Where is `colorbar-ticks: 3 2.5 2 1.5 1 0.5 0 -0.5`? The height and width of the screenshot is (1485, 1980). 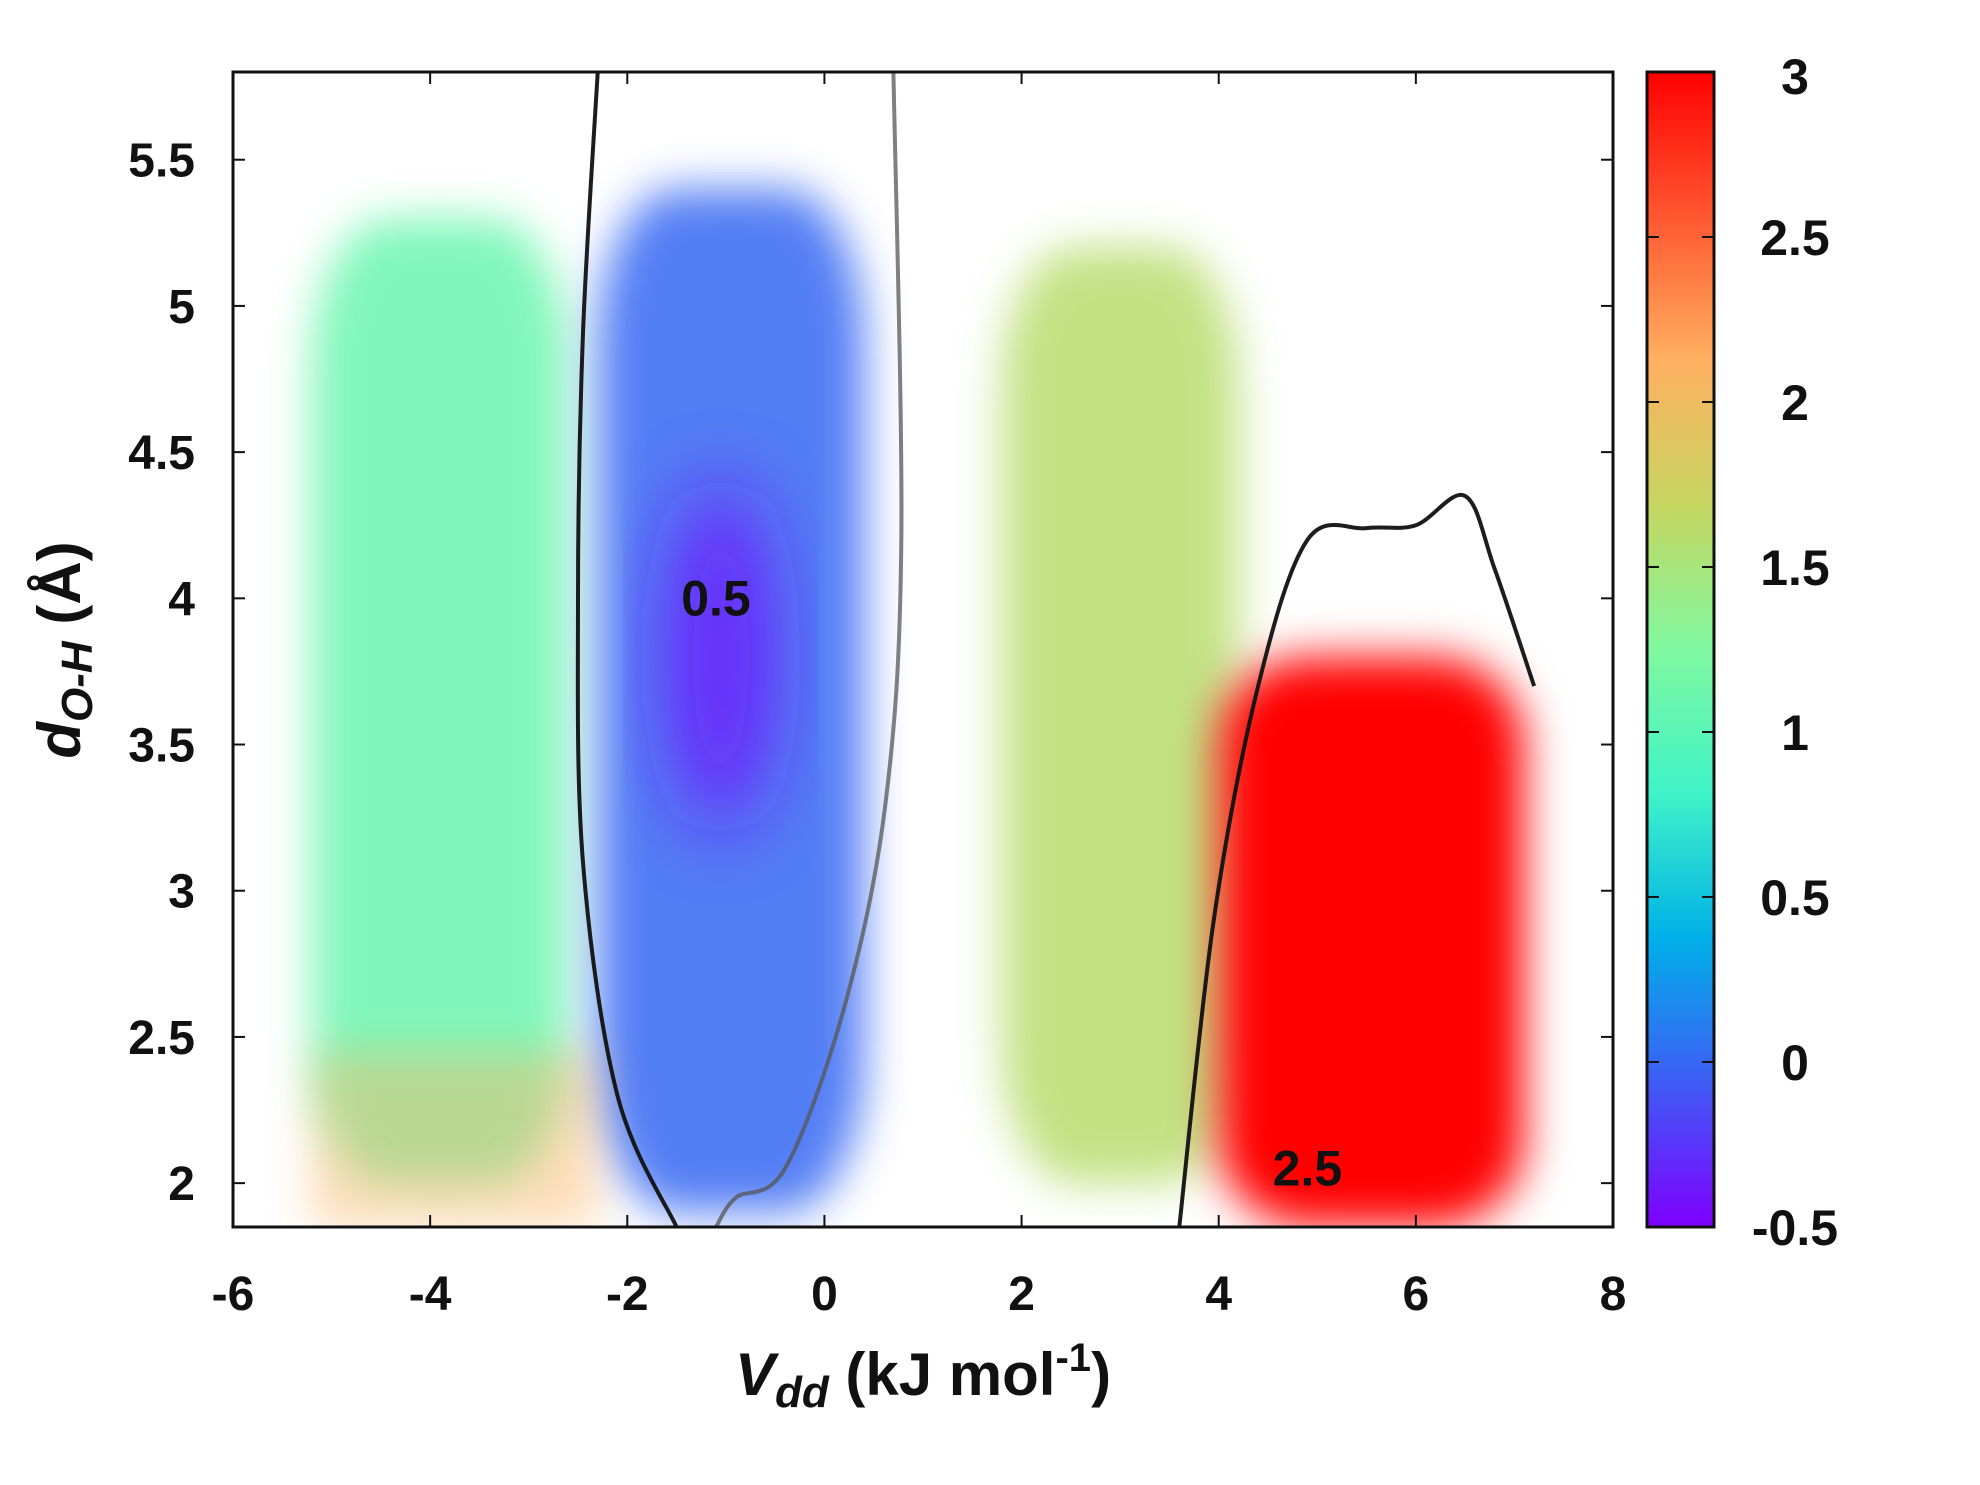
colorbar-ticks: 3 2.5 2 1.5 1 0.5 0 -0.5 is located at coordinates (1742, 652).